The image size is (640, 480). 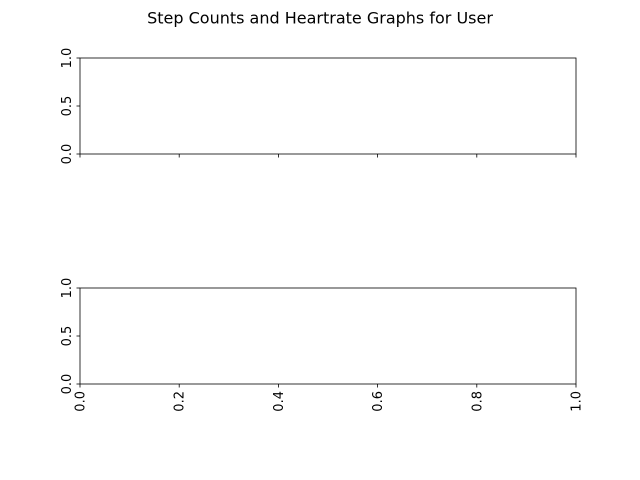 I want to click on x-tick-label: 0.2, so click(x=180, y=401).